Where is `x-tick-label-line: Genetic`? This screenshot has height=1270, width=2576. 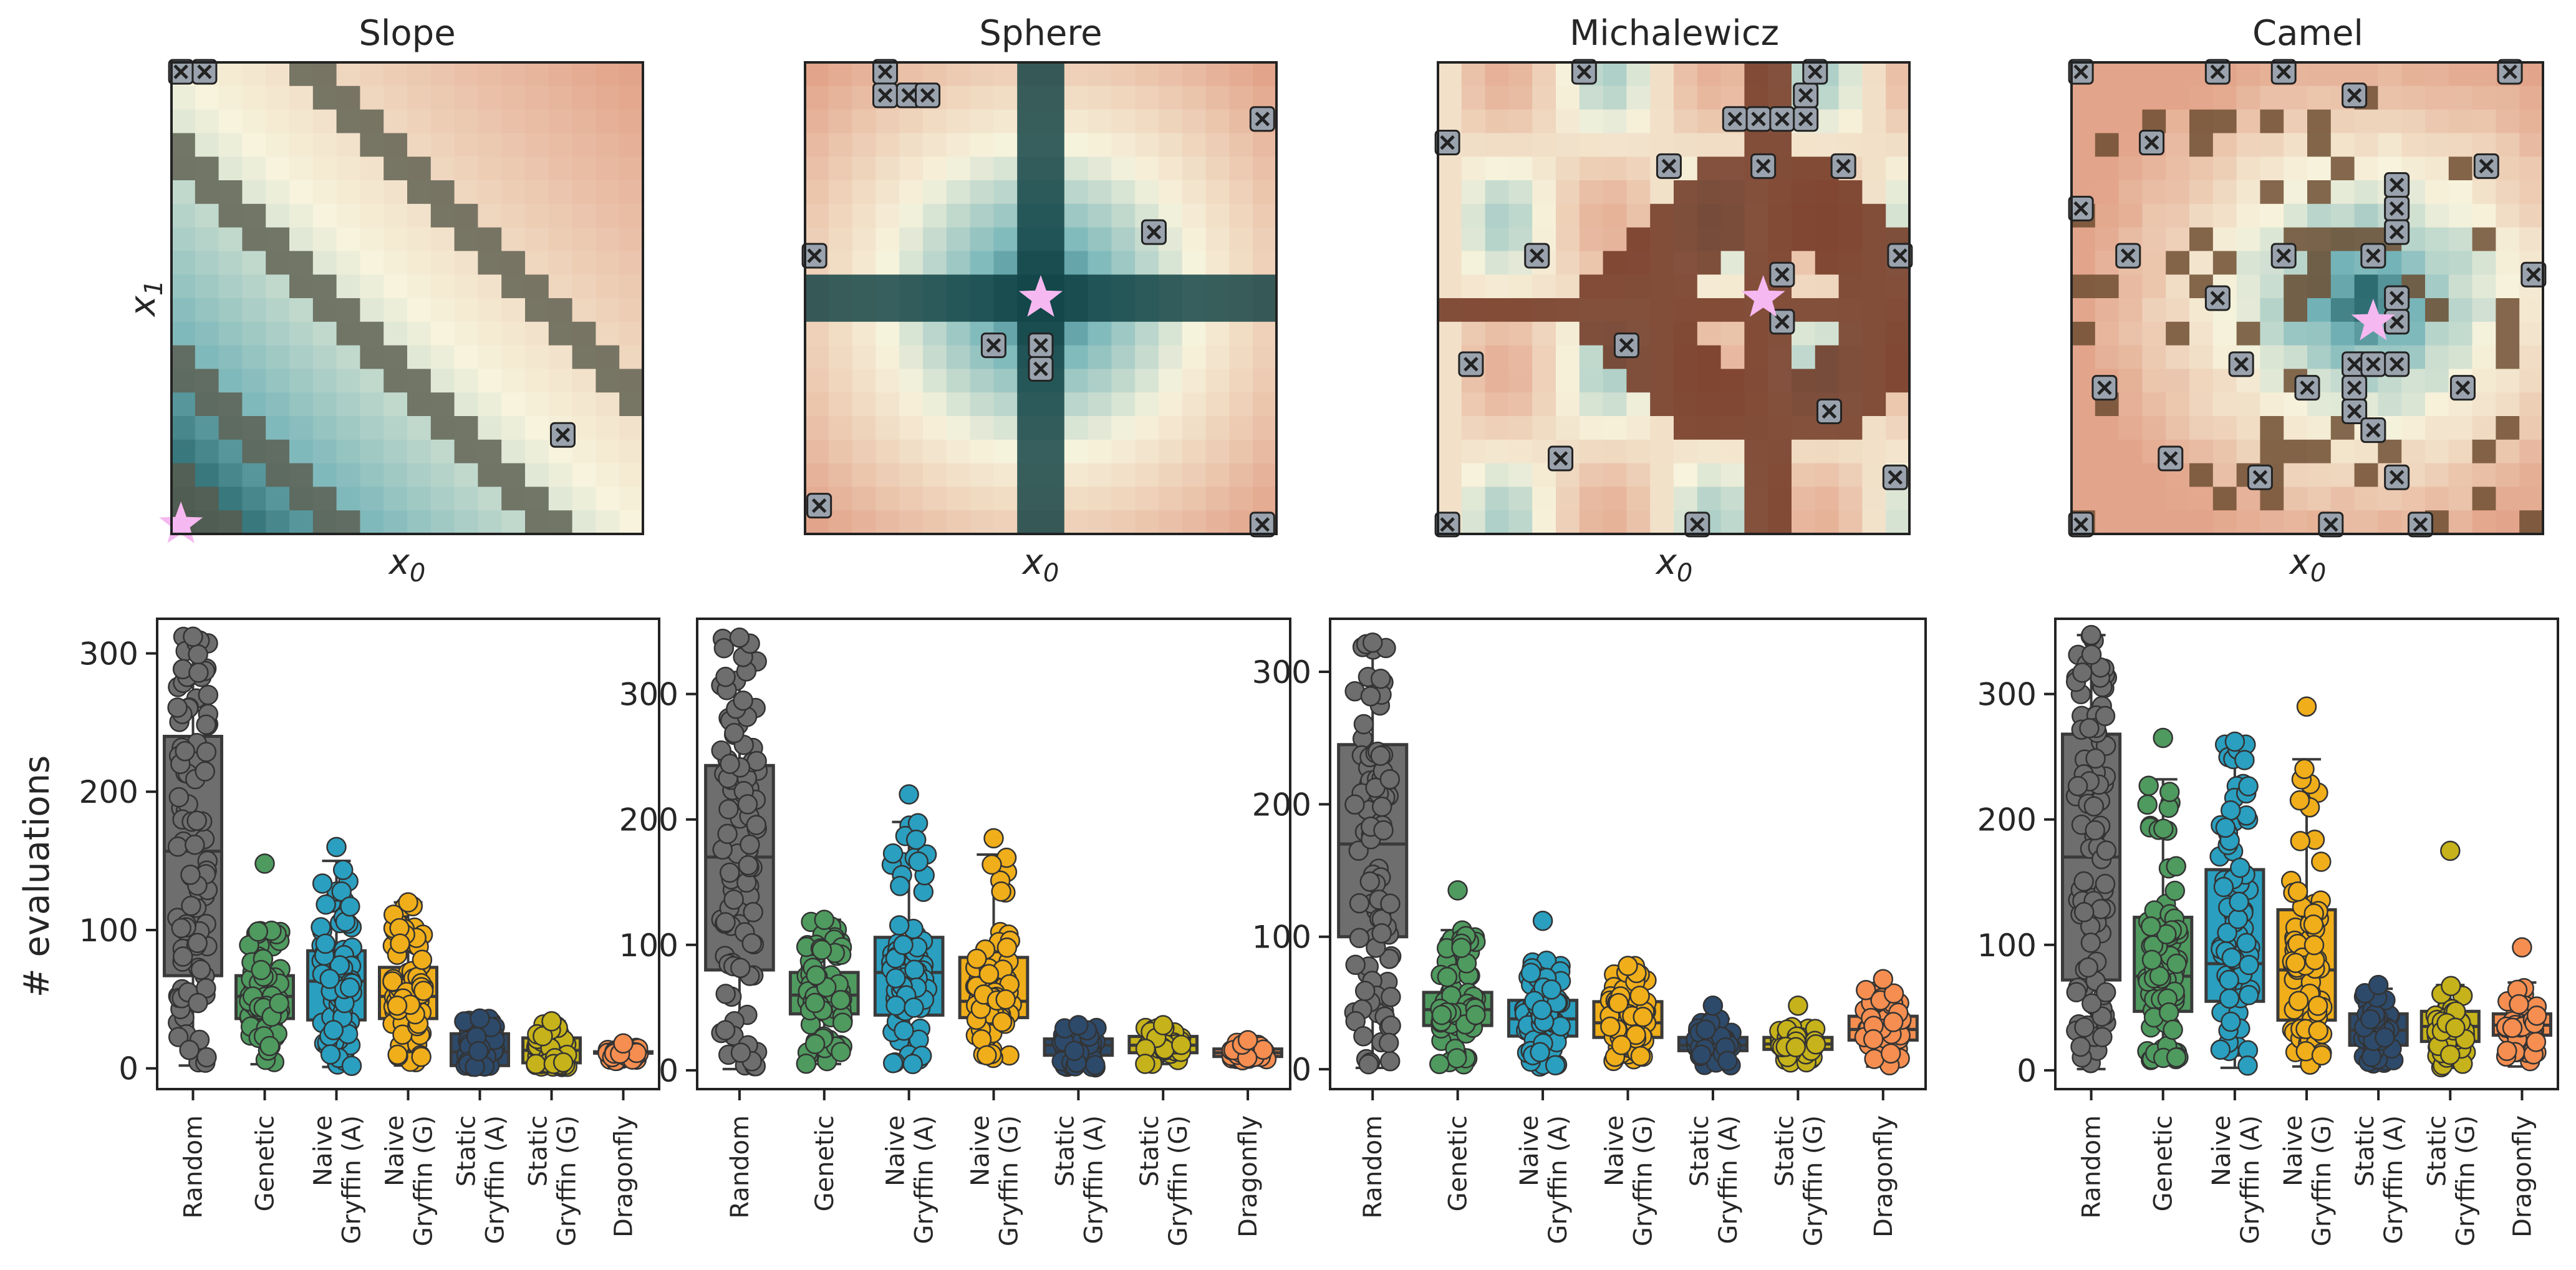 x-tick-label-line: Genetic is located at coordinates (1458, 1163).